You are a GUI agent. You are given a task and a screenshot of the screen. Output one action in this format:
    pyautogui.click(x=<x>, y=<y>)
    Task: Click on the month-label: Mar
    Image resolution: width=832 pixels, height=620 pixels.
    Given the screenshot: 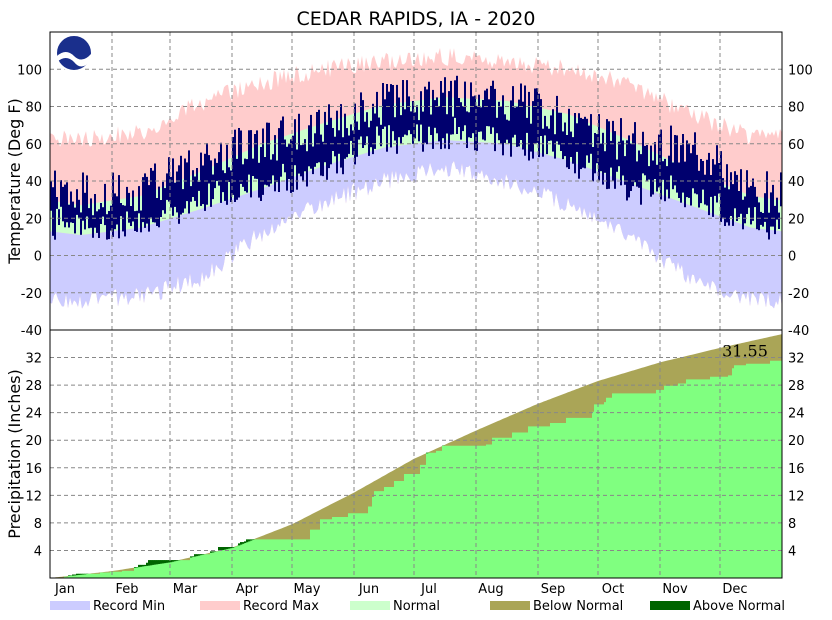 What is the action you would take?
    pyautogui.click(x=185, y=589)
    